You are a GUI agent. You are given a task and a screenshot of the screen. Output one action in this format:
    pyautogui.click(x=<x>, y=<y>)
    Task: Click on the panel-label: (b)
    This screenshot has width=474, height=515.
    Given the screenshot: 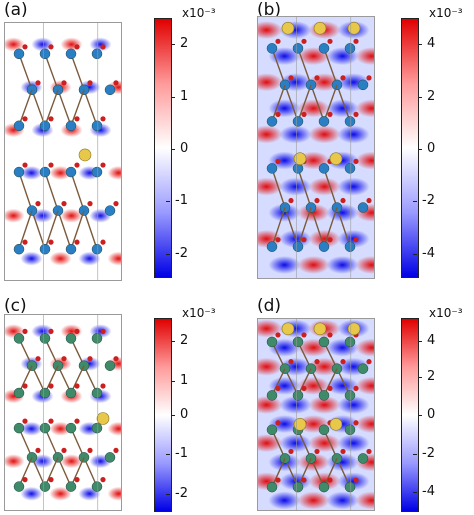 What is the action you would take?
    pyautogui.click(x=269, y=10)
    